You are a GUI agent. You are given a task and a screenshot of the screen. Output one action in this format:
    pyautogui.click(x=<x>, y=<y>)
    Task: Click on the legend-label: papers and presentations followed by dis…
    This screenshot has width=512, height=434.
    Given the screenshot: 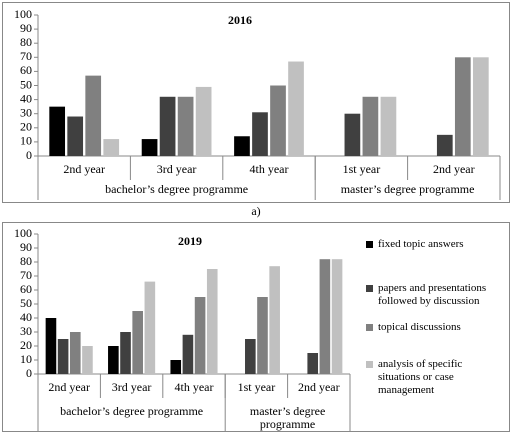 What is the action you would take?
    pyautogui.click(x=432, y=294)
    